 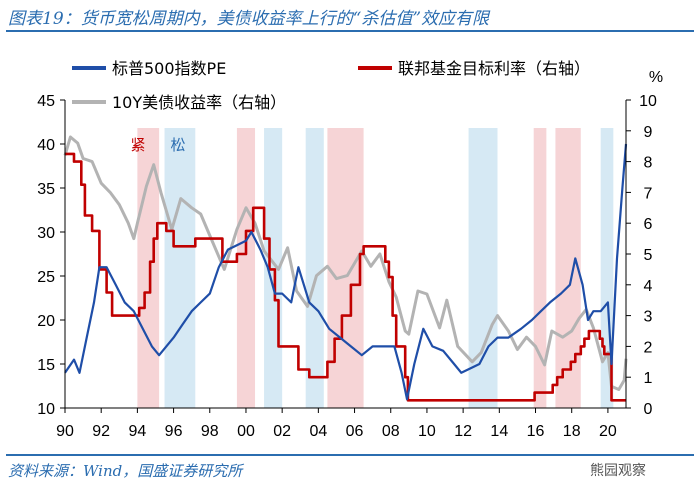 What do you see at coordinates (282, 431) in the screenshot?
I see `x-tick-label: 02` at bounding box center [282, 431].